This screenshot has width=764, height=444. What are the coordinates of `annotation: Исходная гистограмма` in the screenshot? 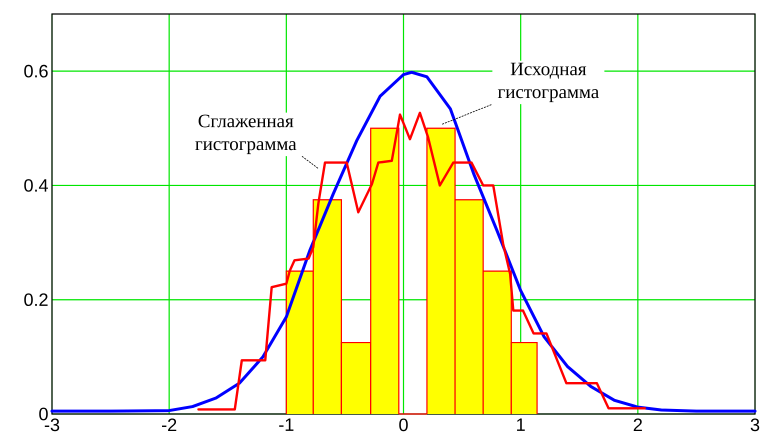 It's located at (548, 82).